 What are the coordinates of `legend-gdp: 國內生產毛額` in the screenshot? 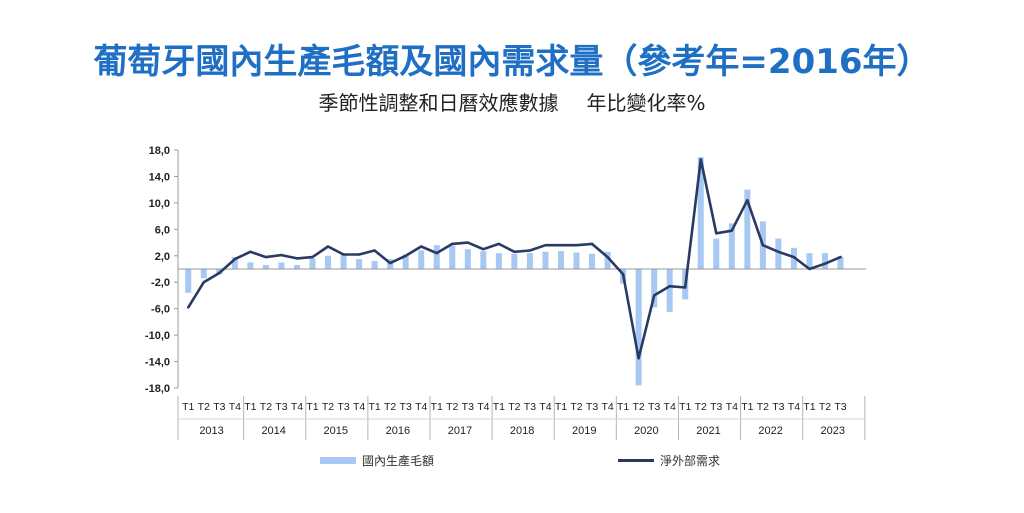 It's located at (377, 460).